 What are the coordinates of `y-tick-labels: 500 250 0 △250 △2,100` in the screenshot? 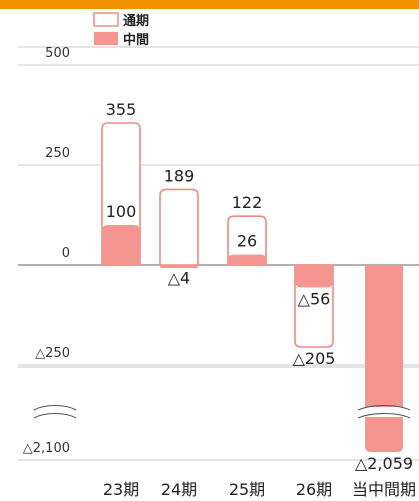 It's located at (46, 251).